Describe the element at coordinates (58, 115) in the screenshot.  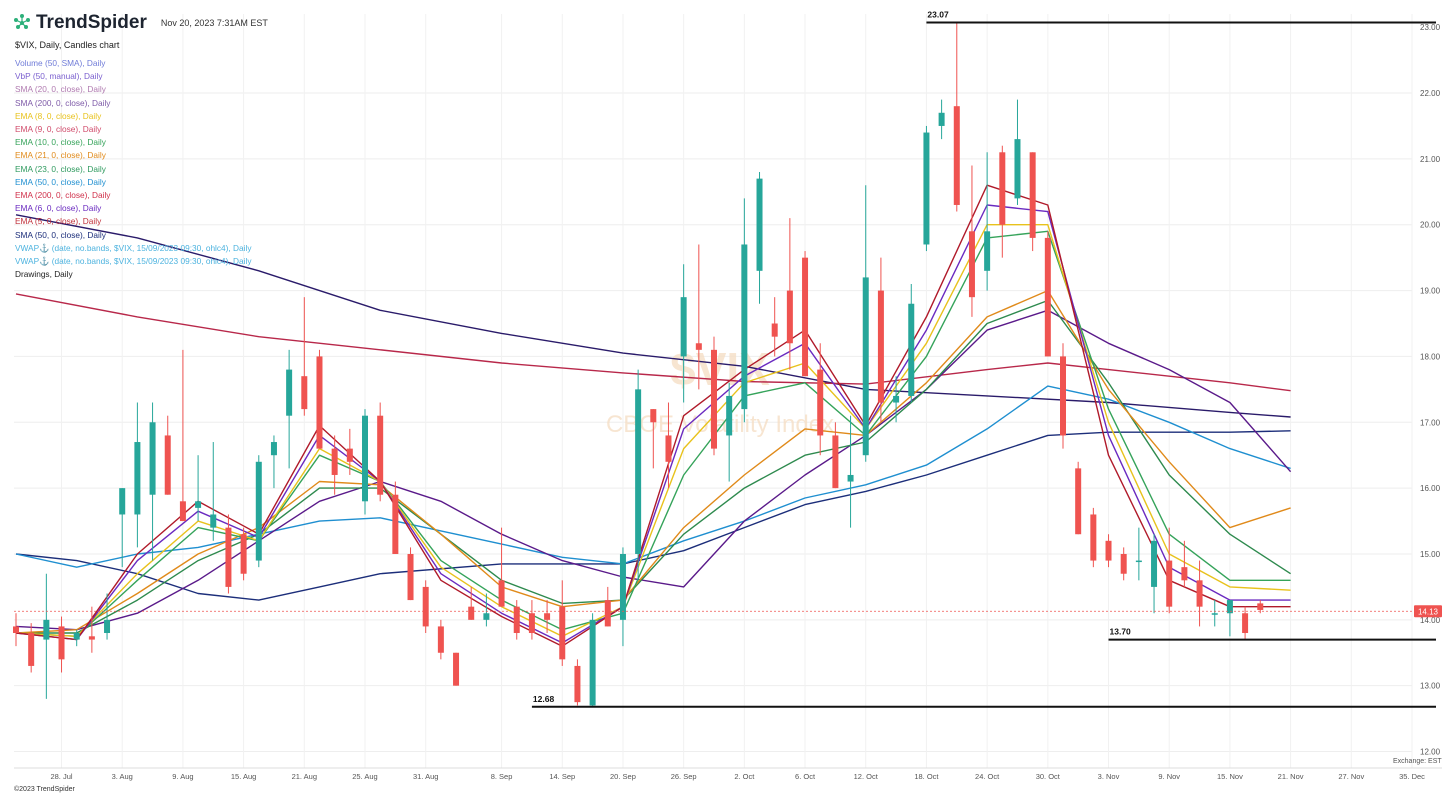
I see `legend-item: EMA (8, 0, close), Daily` at that location.